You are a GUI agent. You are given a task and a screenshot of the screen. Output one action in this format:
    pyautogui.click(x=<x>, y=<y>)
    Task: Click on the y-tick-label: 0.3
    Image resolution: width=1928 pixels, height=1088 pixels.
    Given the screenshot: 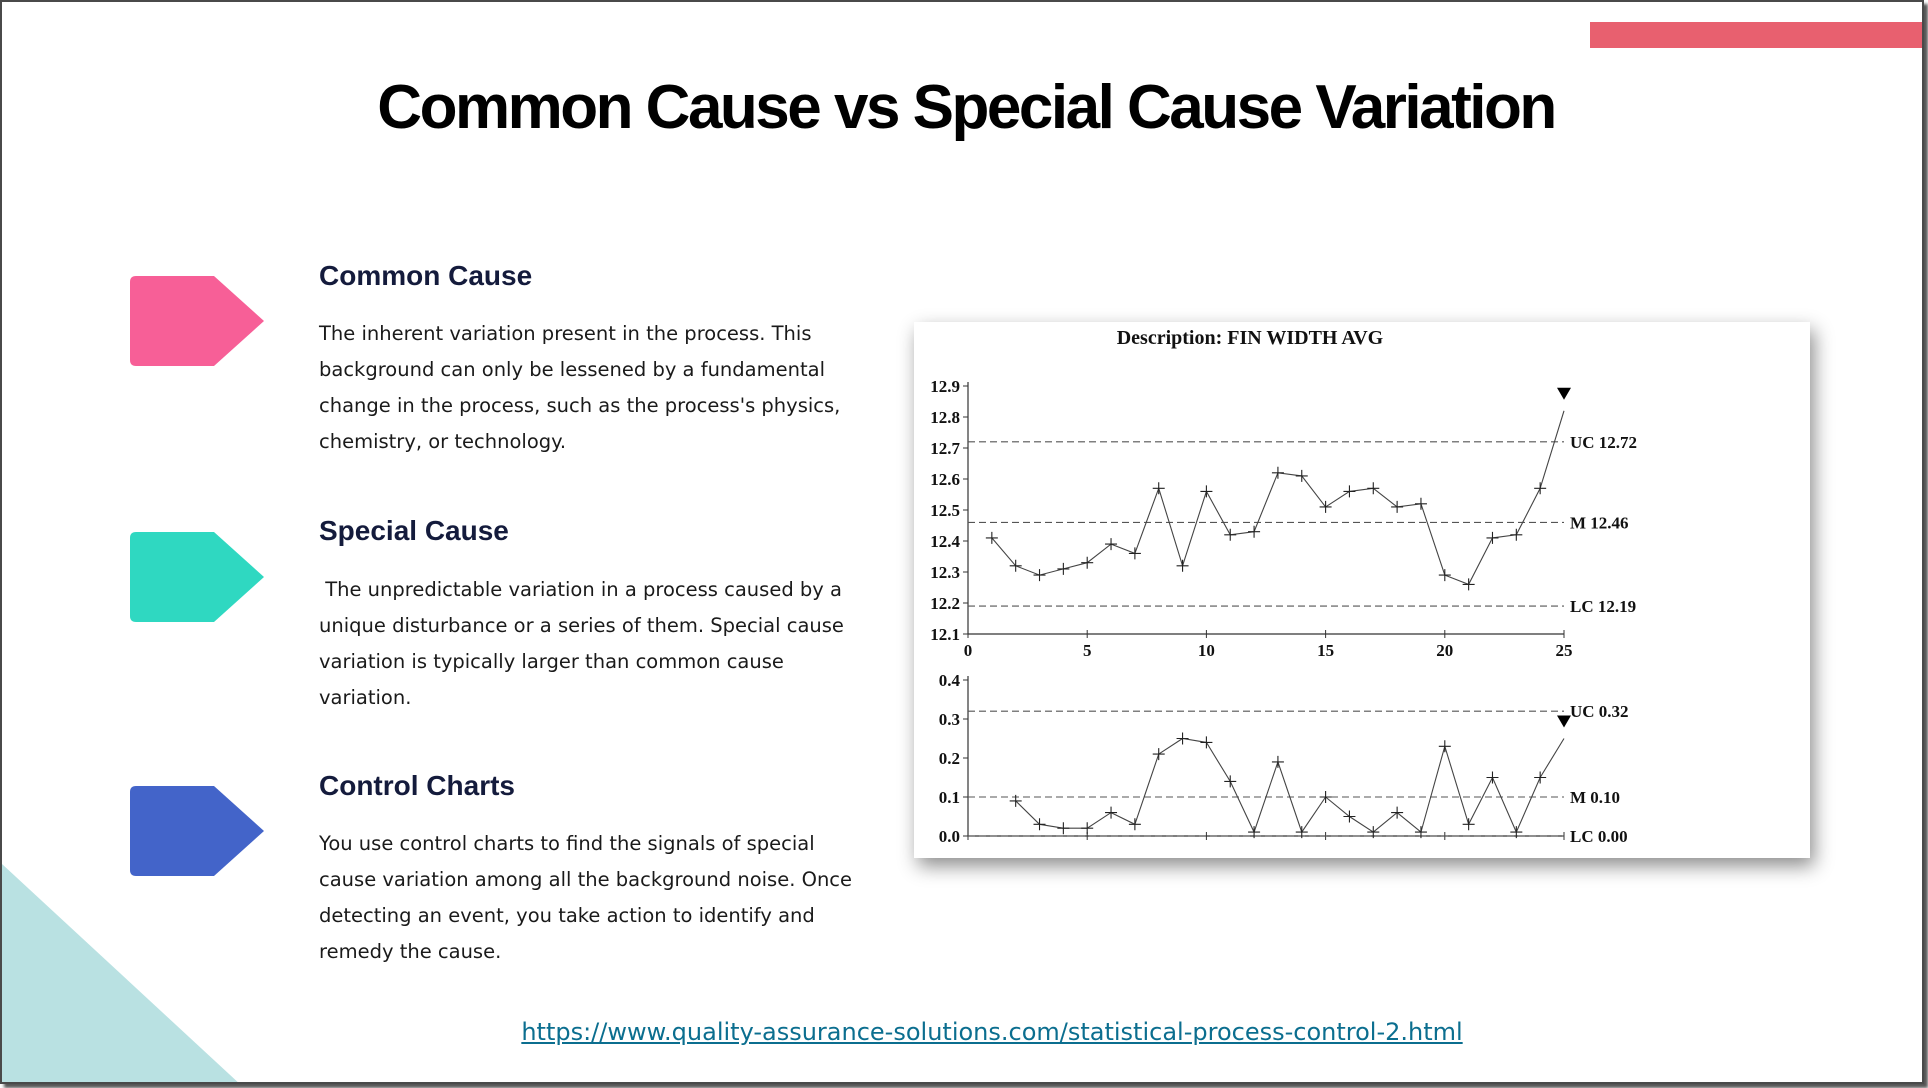 What is the action you would take?
    pyautogui.click(x=949, y=719)
    